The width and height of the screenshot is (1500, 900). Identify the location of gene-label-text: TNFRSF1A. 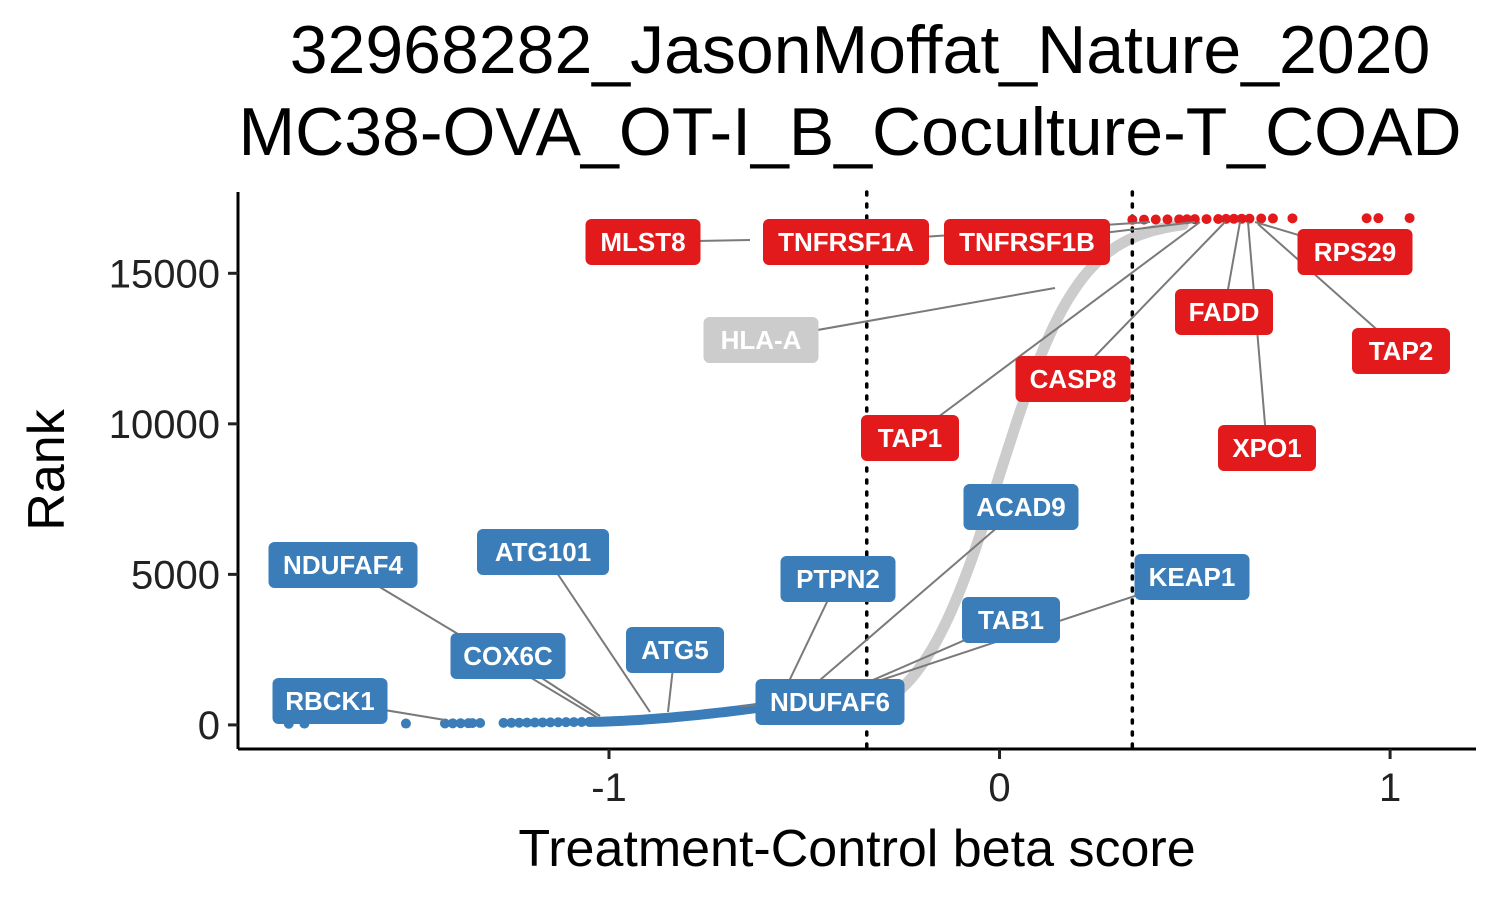
(846, 242).